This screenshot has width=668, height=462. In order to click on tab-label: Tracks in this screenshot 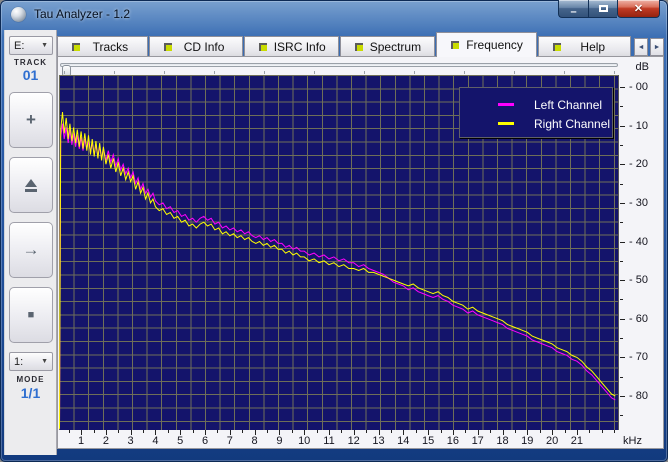, I will do `click(110, 47)`.